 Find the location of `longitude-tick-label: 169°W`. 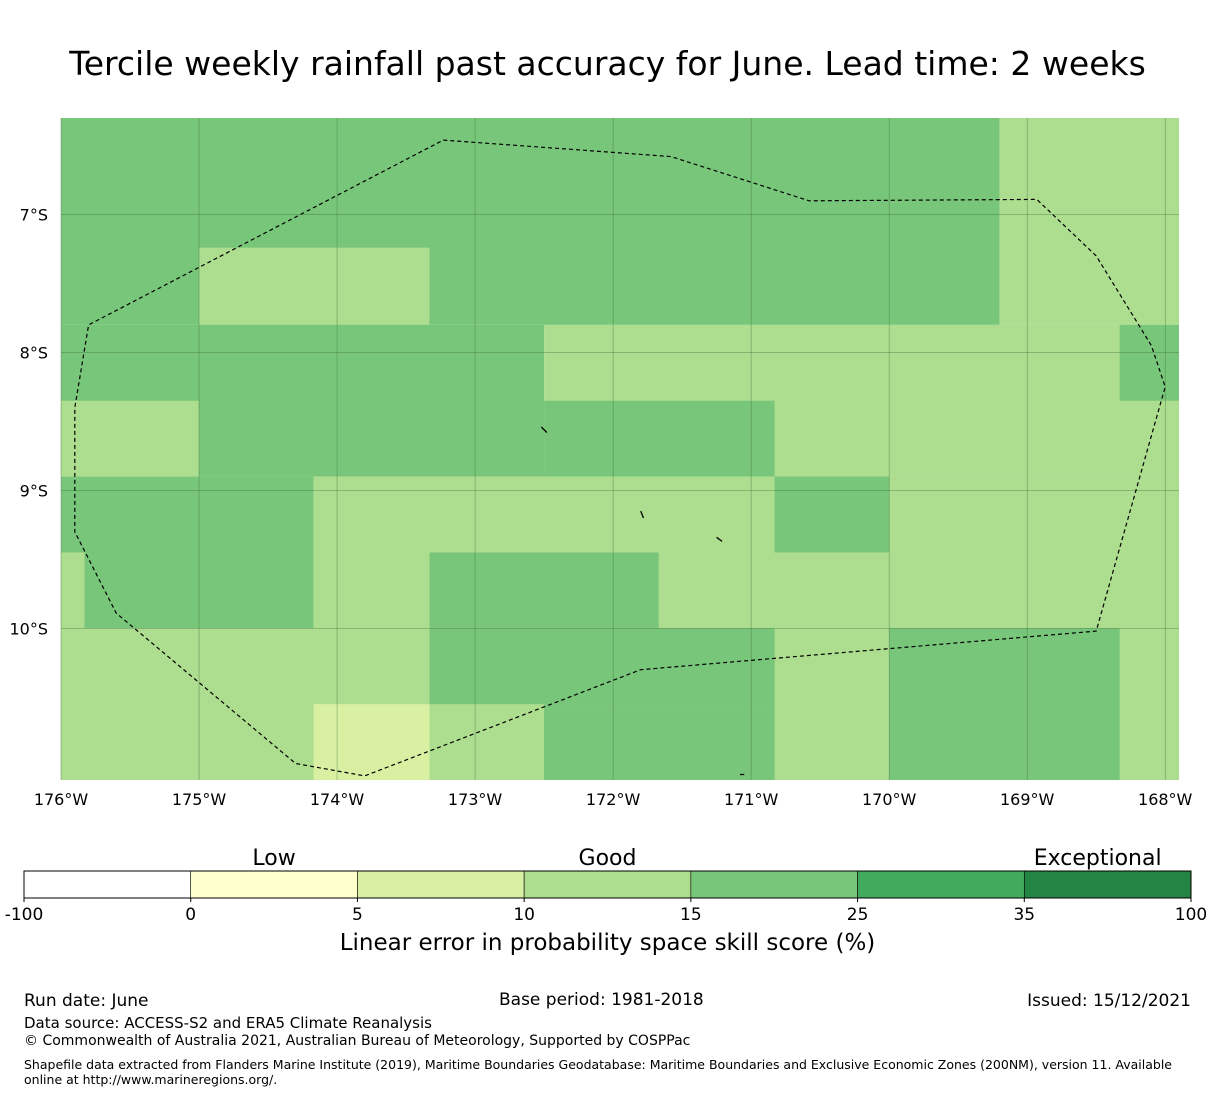

longitude-tick-label: 169°W is located at coordinates (1027, 799).